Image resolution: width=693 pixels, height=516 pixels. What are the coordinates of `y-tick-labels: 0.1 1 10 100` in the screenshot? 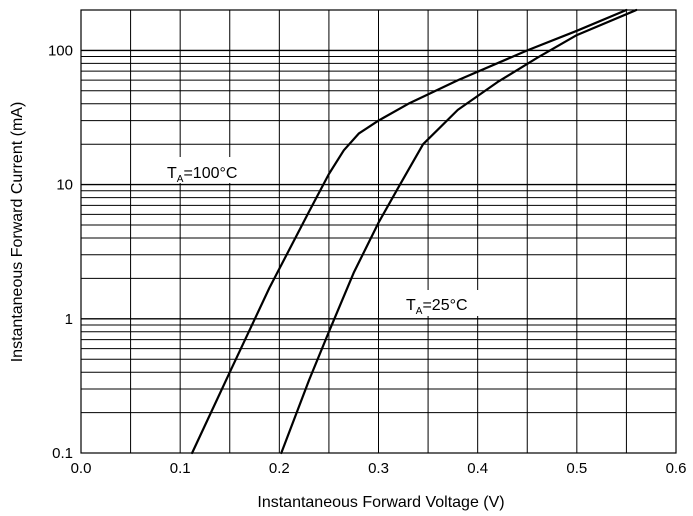 It's located at (60, 252).